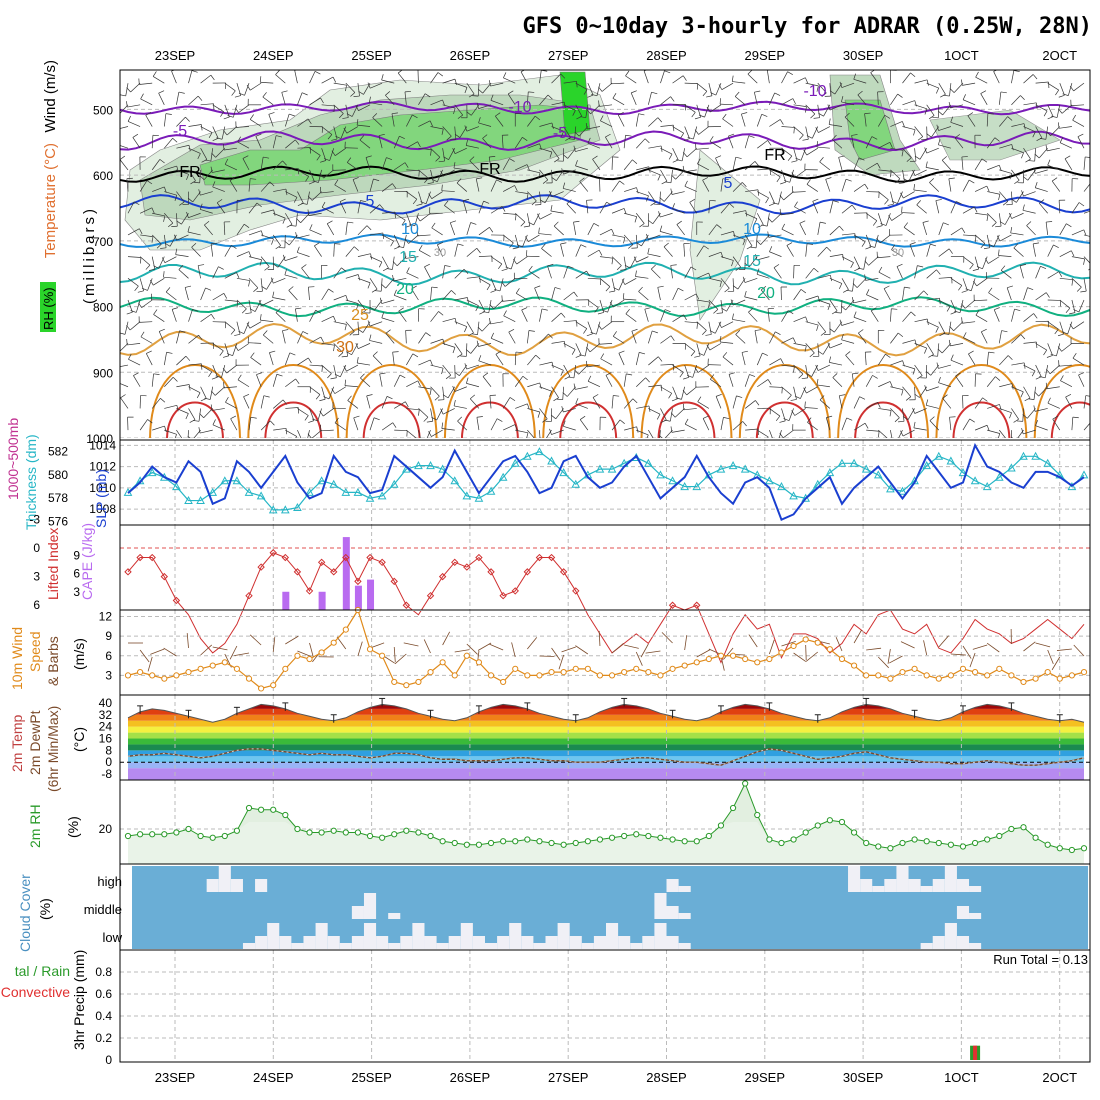 This screenshot has width=1100, height=1100. I want to click on date-label-top: 25SEP, so click(371, 55).